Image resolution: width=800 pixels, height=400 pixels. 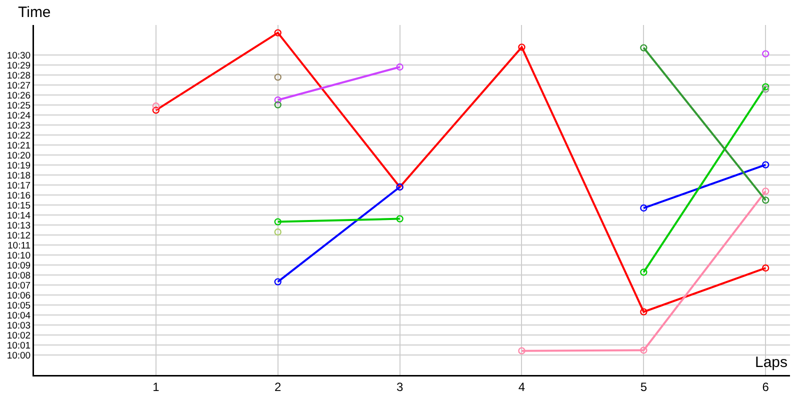 I want to click on x-axis-title: Laps, so click(x=771, y=362).